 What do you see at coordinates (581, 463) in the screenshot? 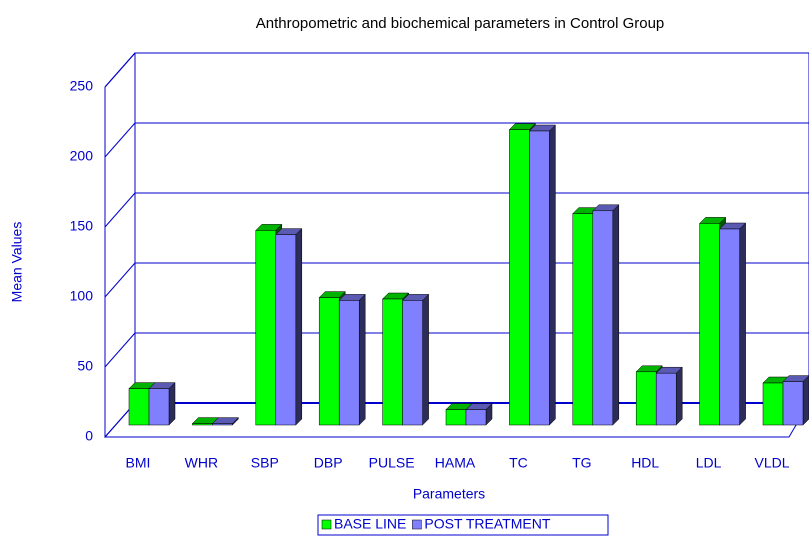
I see `x-tick-label: TG` at bounding box center [581, 463].